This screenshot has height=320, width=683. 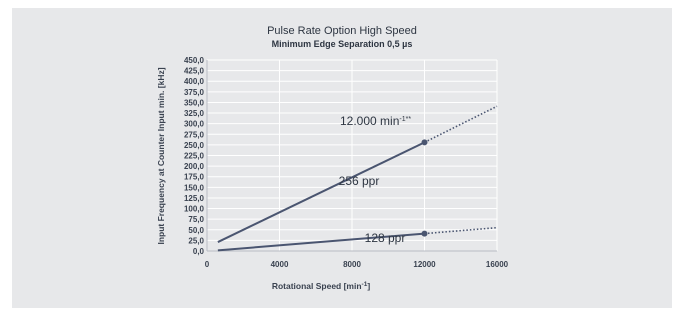 What do you see at coordinates (196, 219) in the screenshot?
I see `y-tick-label: 75,0` at bounding box center [196, 219].